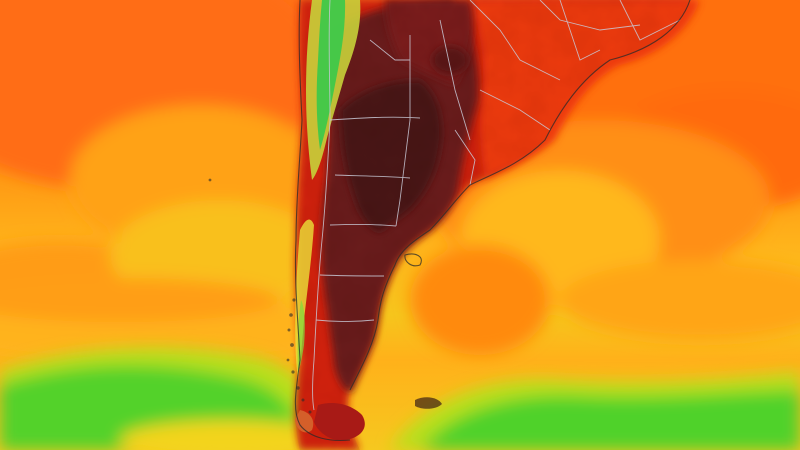 The image size is (800, 450). Describe the element at coordinates (328, 190) in the screenshot. I see `andes-cold-strip` at that location.